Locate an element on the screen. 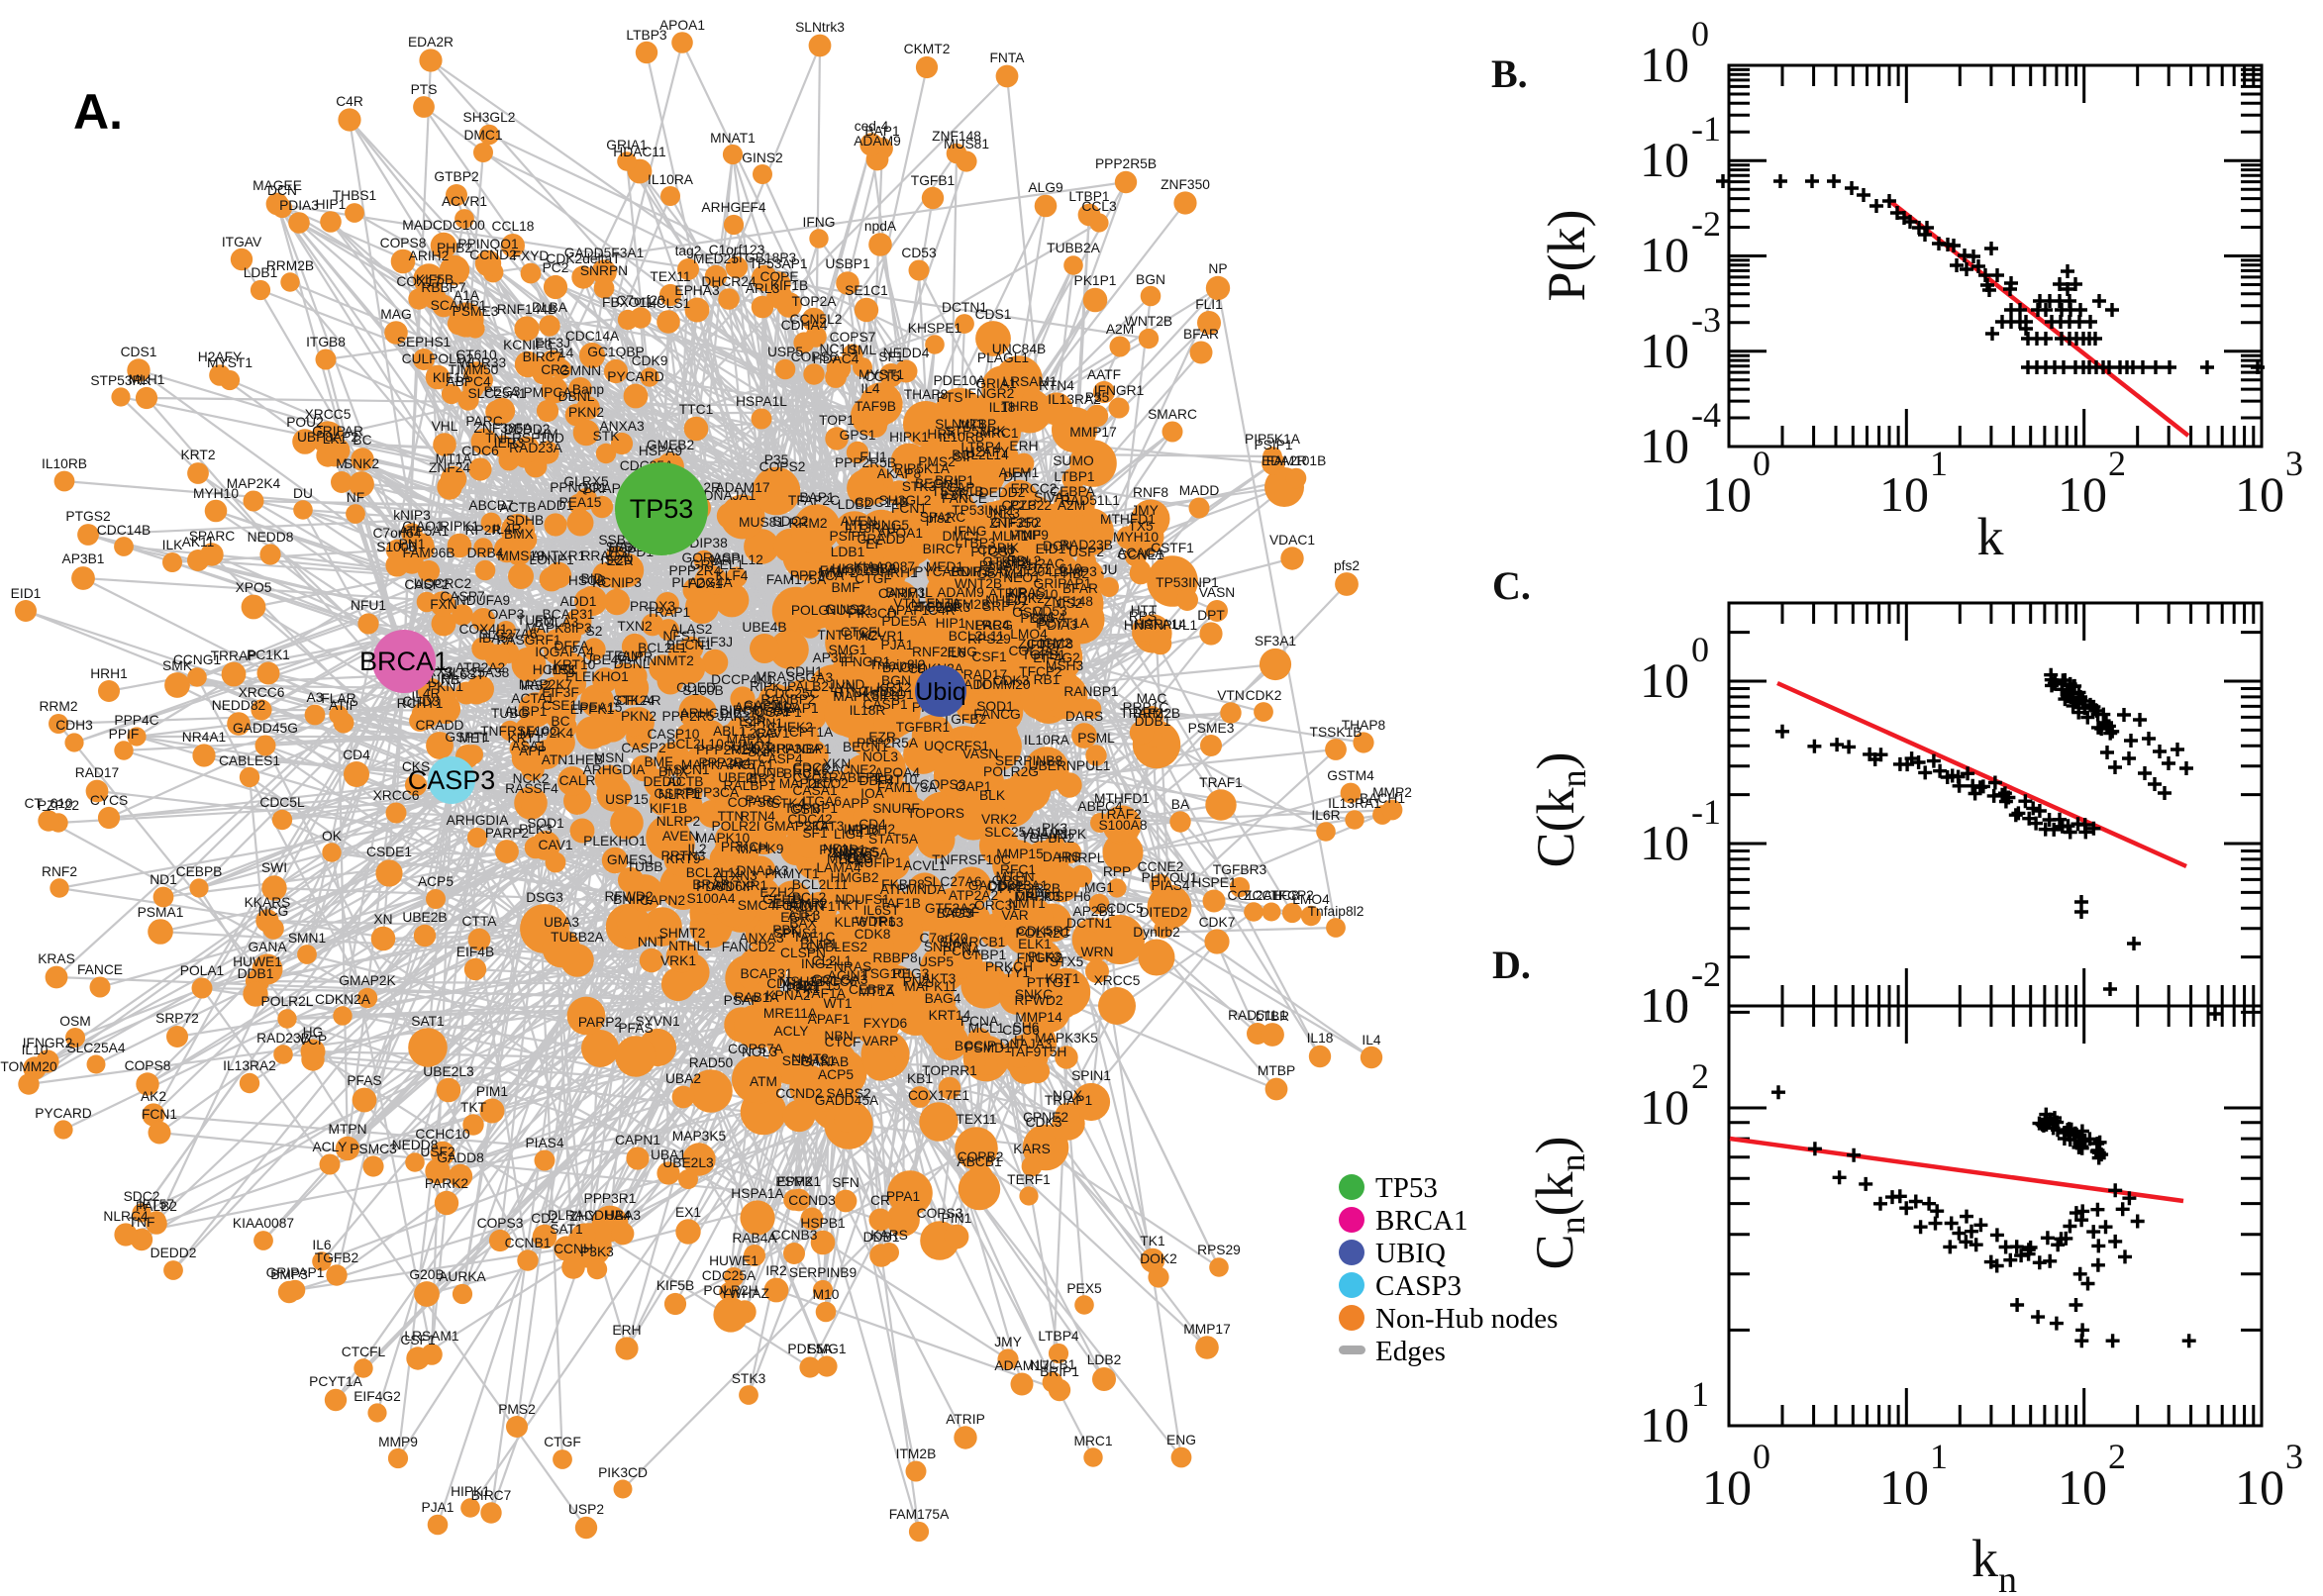 Image resolution: width=2323 pixels, height=1596 pixels. svg-text: C4R is located at coordinates (942, 610).